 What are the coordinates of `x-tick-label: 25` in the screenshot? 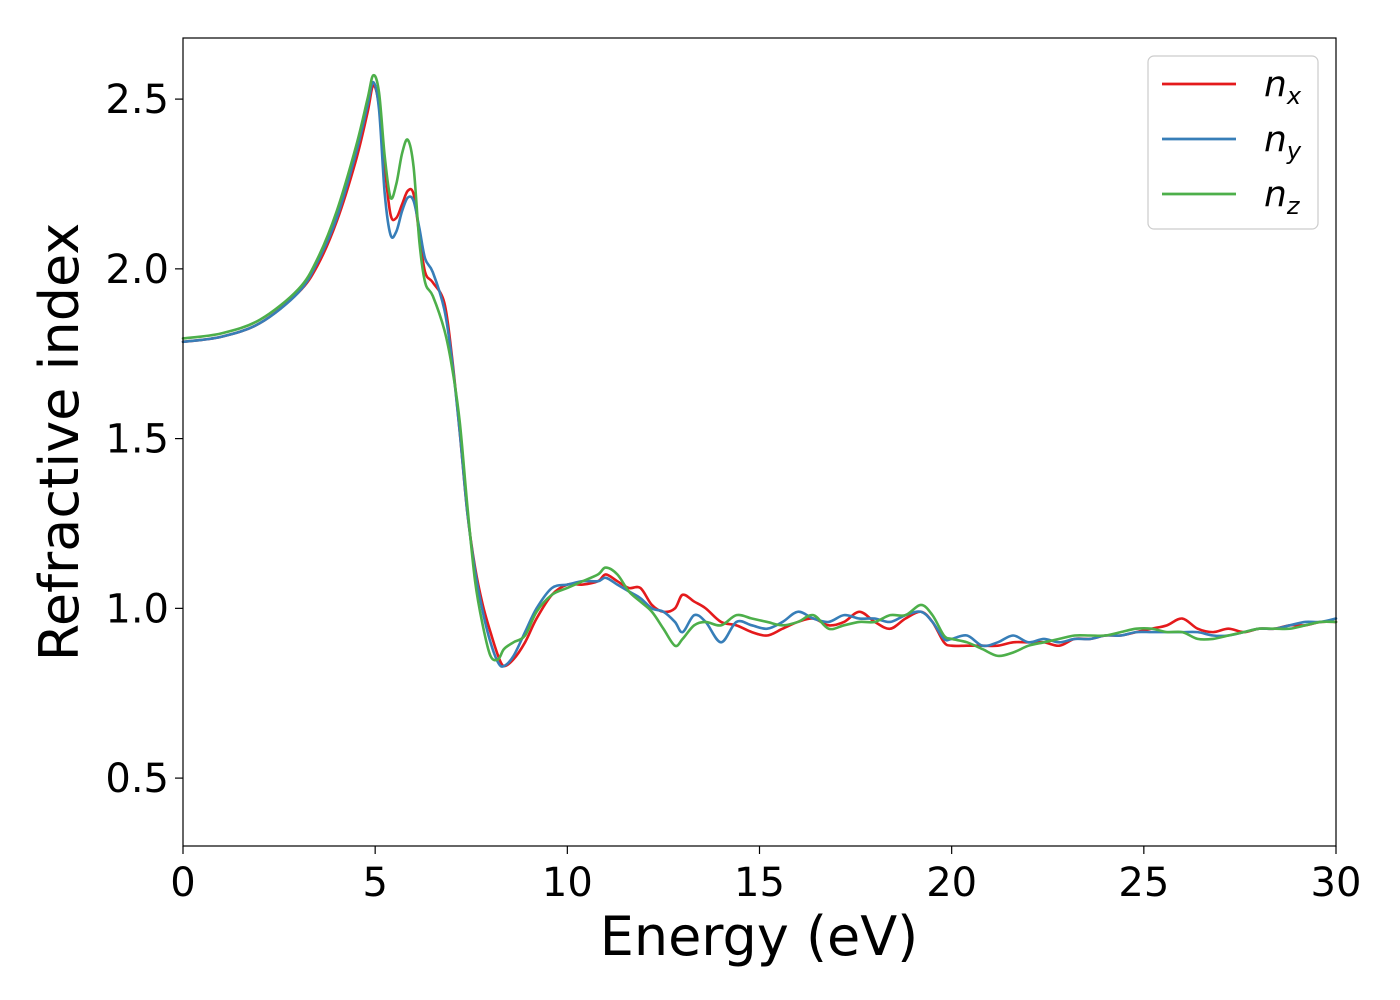 It's located at (1143, 883).